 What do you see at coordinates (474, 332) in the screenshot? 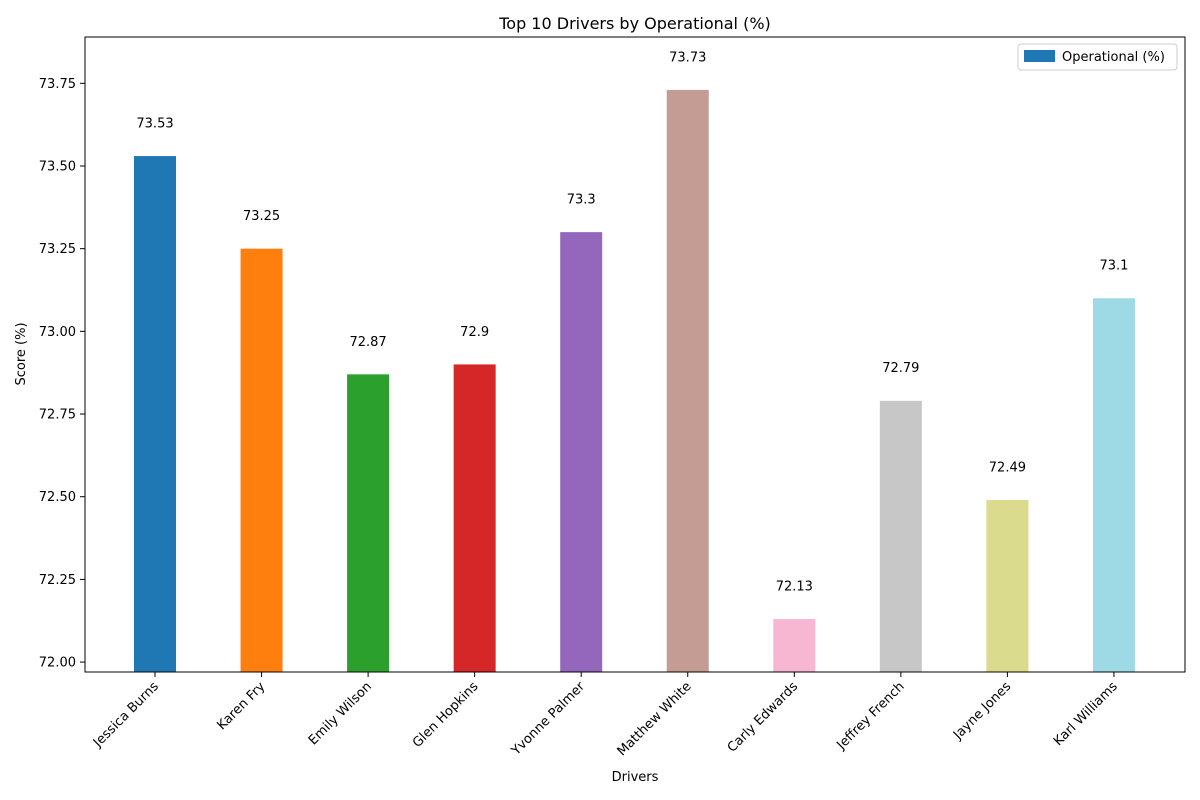
I see `data-label: 72.9` at bounding box center [474, 332].